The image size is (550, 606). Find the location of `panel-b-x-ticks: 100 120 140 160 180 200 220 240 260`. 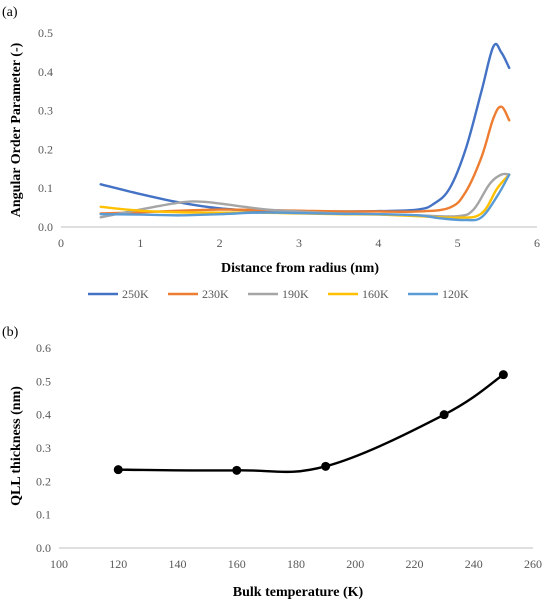

panel-b-x-ticks: 100 120 140 160 180 200 220 240 260 is located at coordinates (296, 564).